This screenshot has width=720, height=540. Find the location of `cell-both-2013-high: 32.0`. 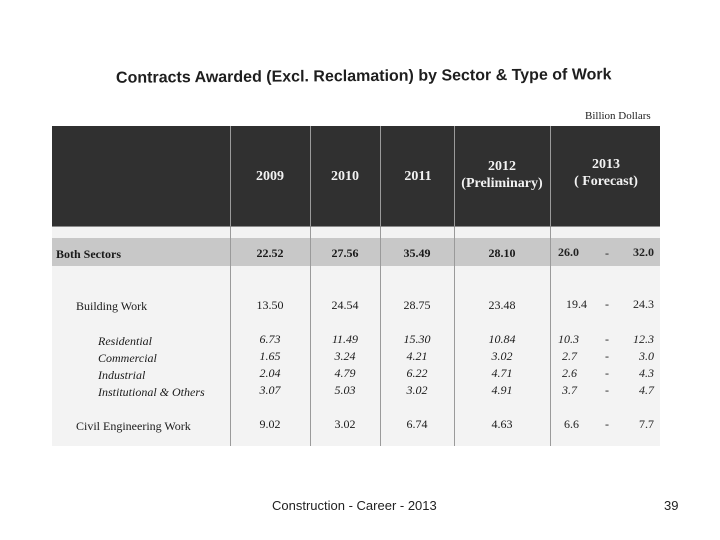

cell-both-2013-high: 32.0 is located at coordinates (643, 252).